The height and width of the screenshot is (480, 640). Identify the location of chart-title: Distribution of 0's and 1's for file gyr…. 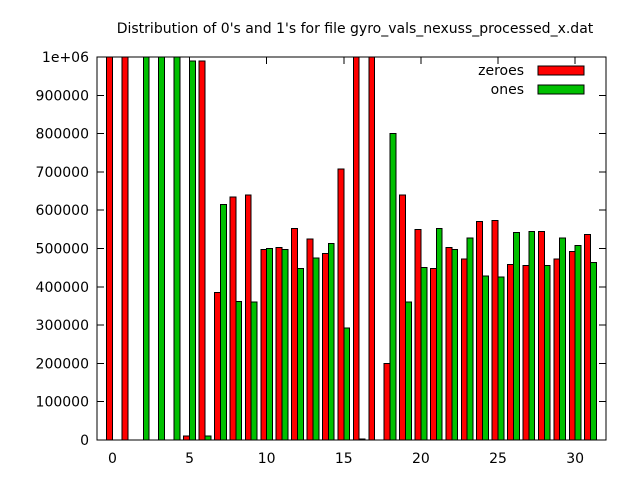
(355, 29).